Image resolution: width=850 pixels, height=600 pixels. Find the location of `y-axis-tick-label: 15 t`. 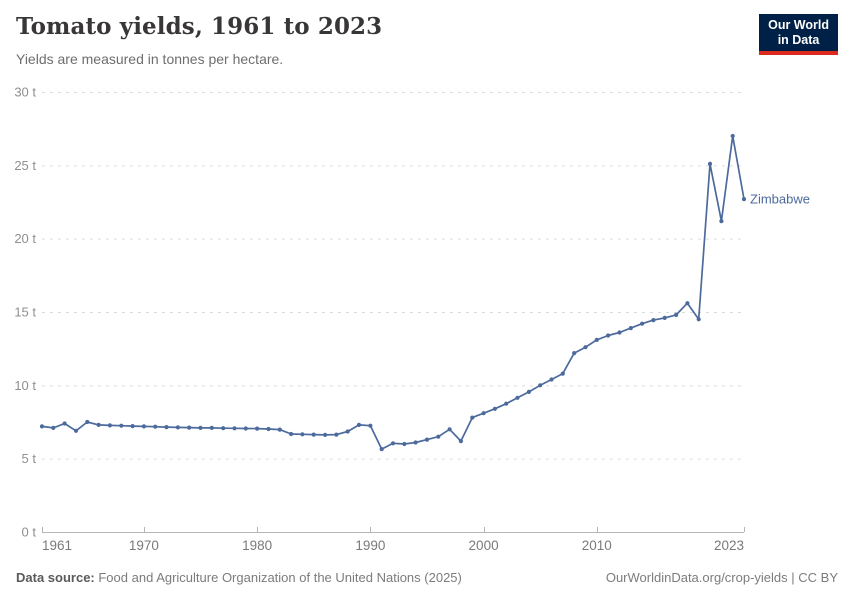

y-axis-tick-label: 15 t is located at coordinates (25, 312).